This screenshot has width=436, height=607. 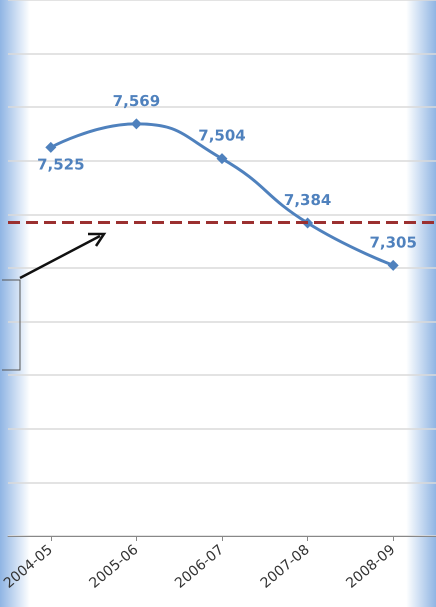 What do you see at coordinates (308, 199) in the screenshot?
I see `data-label: 7,384` at bounding box center [308, 199].